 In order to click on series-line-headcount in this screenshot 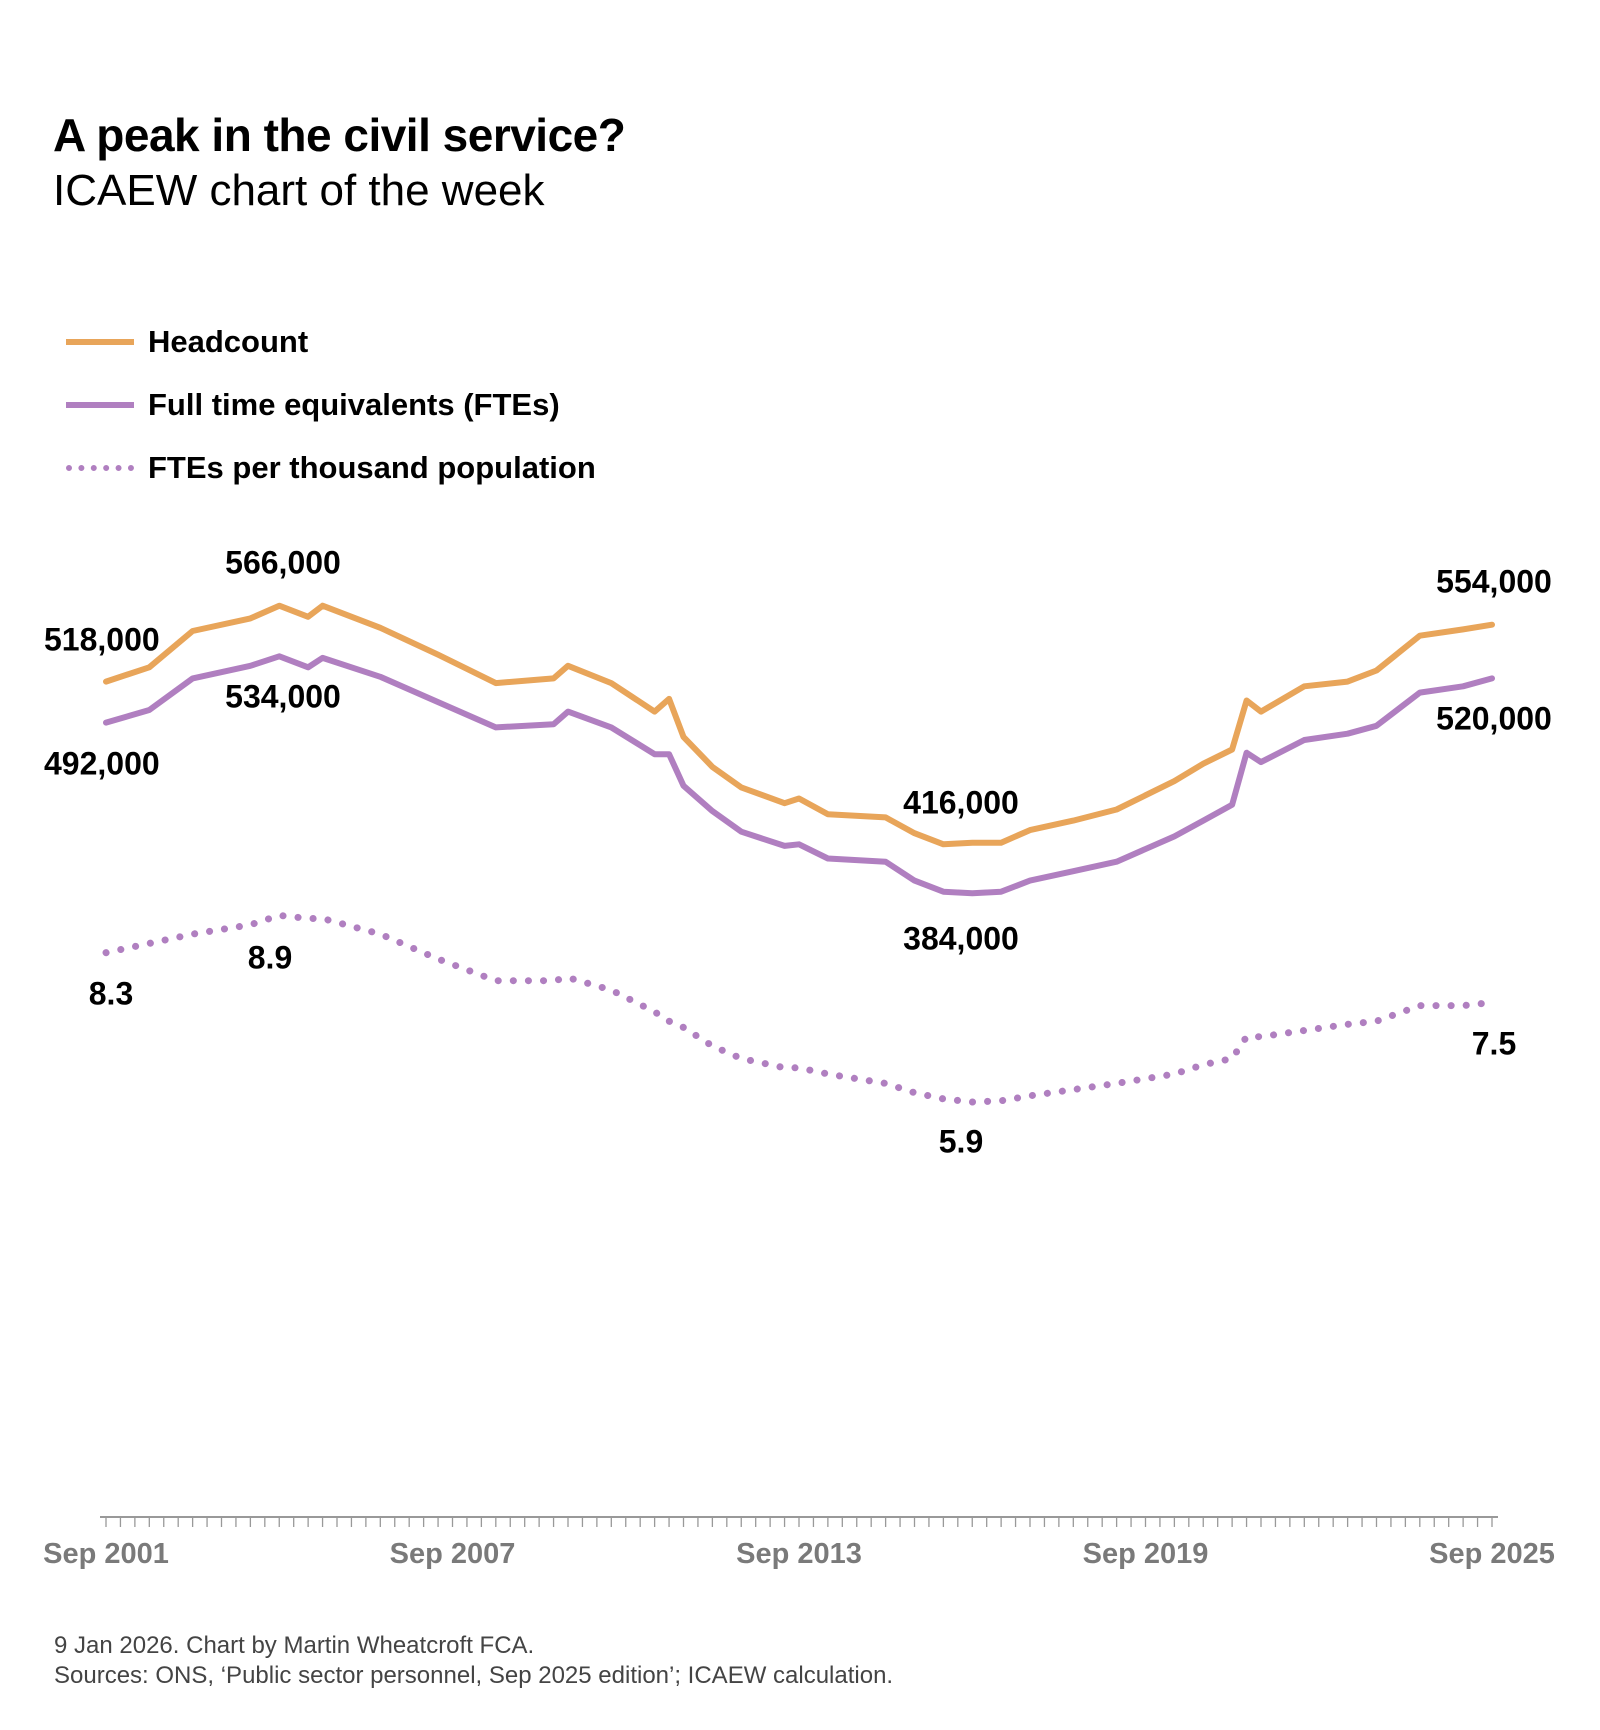, I will do `click(799, 725)`.